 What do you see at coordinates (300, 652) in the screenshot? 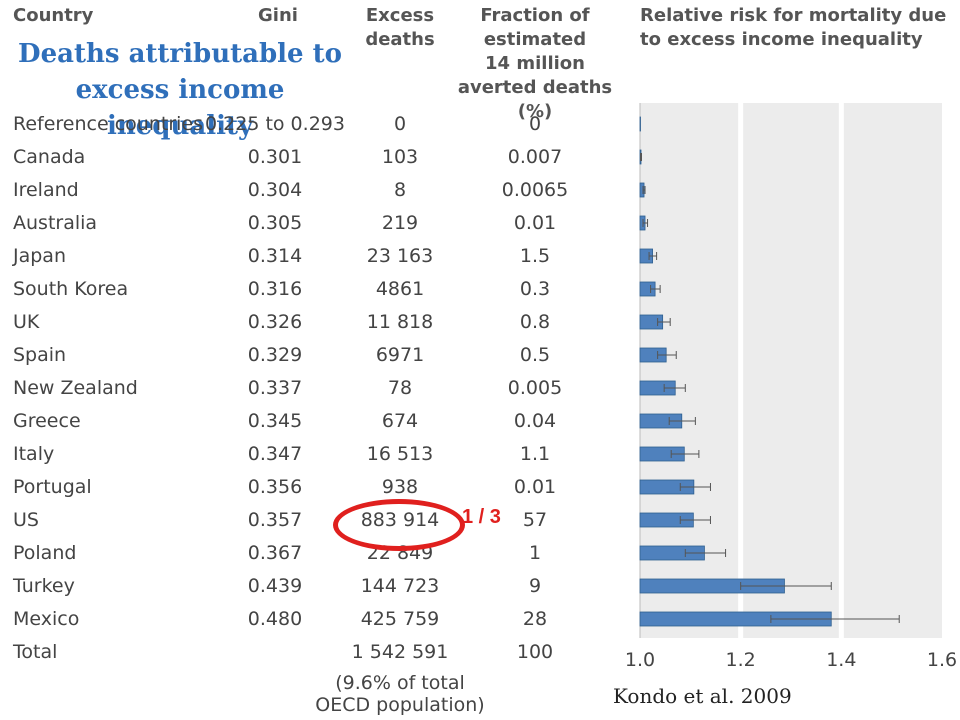
I see `table-row: Total 1 542 591 100` at bounding box center [300, 652].